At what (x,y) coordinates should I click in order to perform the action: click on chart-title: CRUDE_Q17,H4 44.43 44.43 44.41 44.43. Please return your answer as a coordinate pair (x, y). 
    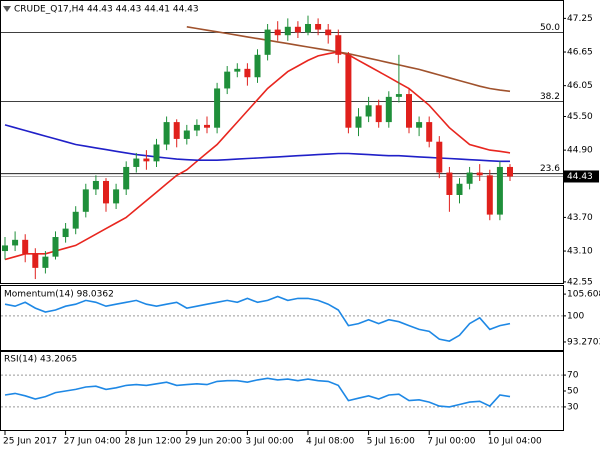
    Looking at the image, I should click on (106, 10).